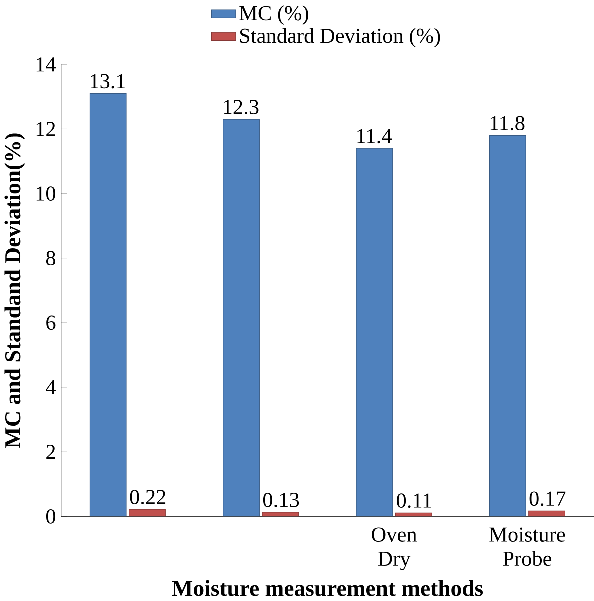  Describe the element at coordinates (274, 15) in the screenshot. I see `legend-label: MC (%)` at that location.